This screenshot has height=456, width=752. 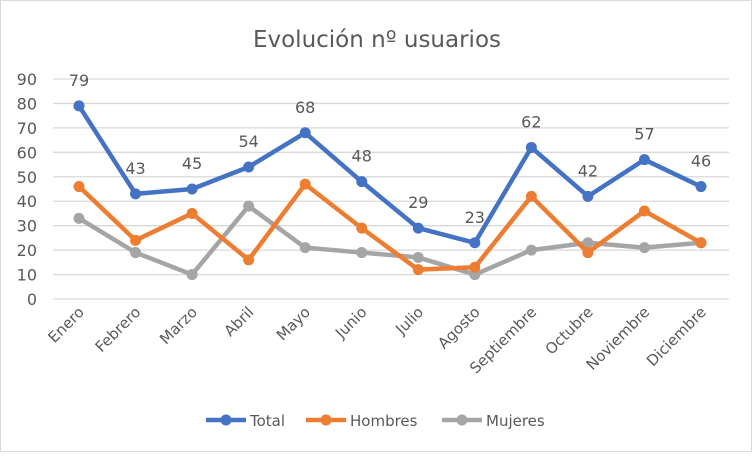 I want to click on series-mujeres, so click(x=390, y=240).